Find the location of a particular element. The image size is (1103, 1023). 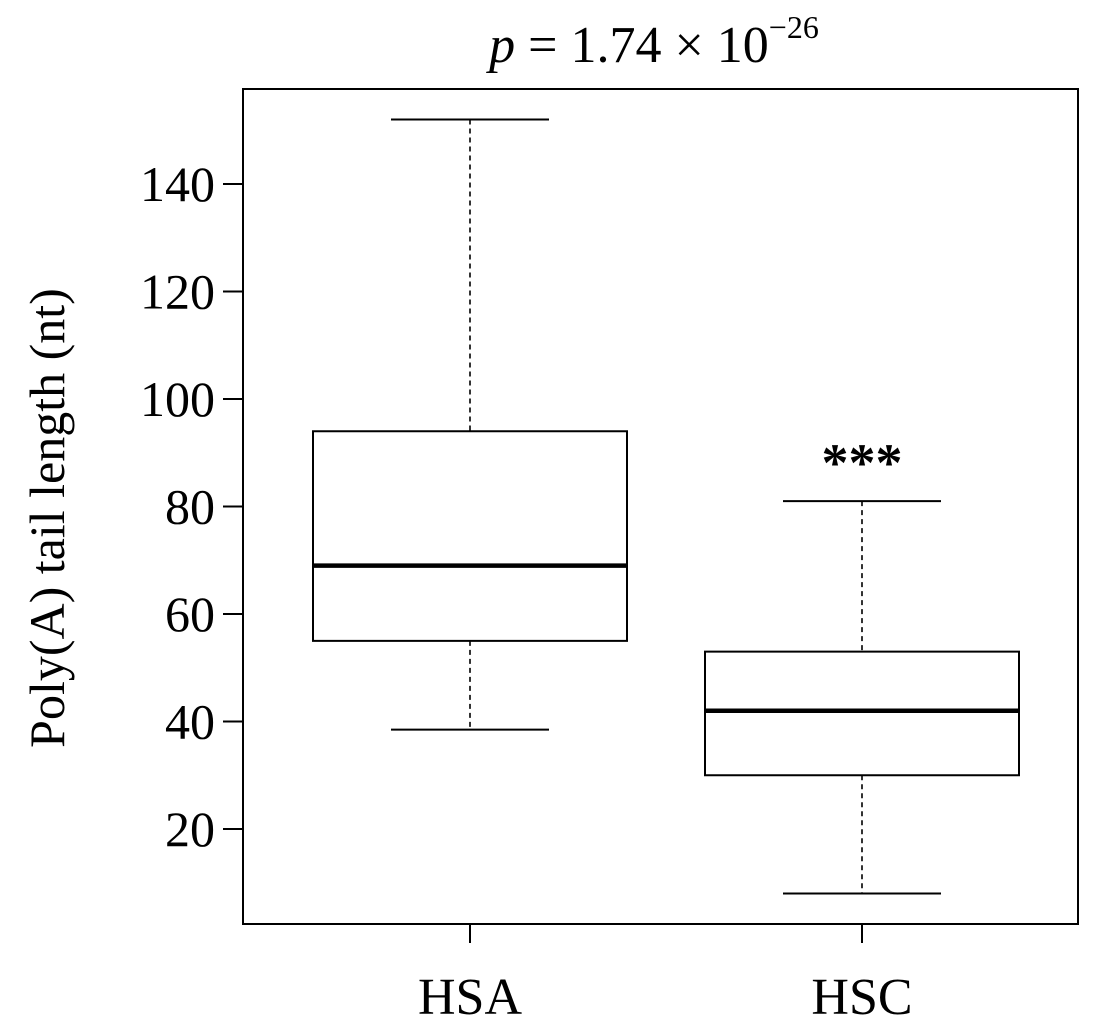

chart-title: p = 1.74 × 10−26 is located at coordinates (652, 41).